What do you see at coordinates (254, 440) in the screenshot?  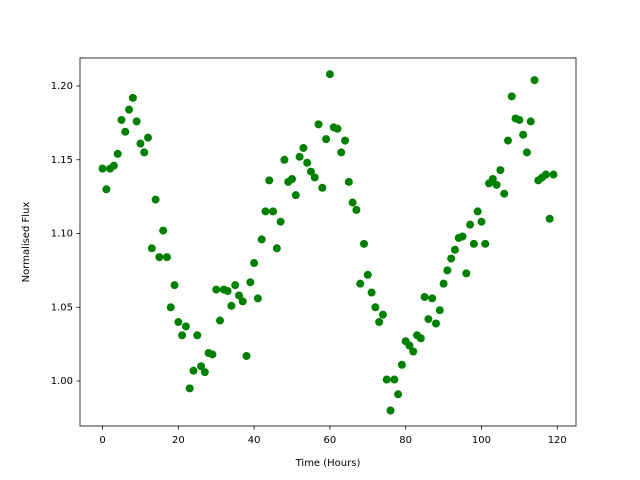 I see `x-tick-label: 40` at bounding box center [254, 440].